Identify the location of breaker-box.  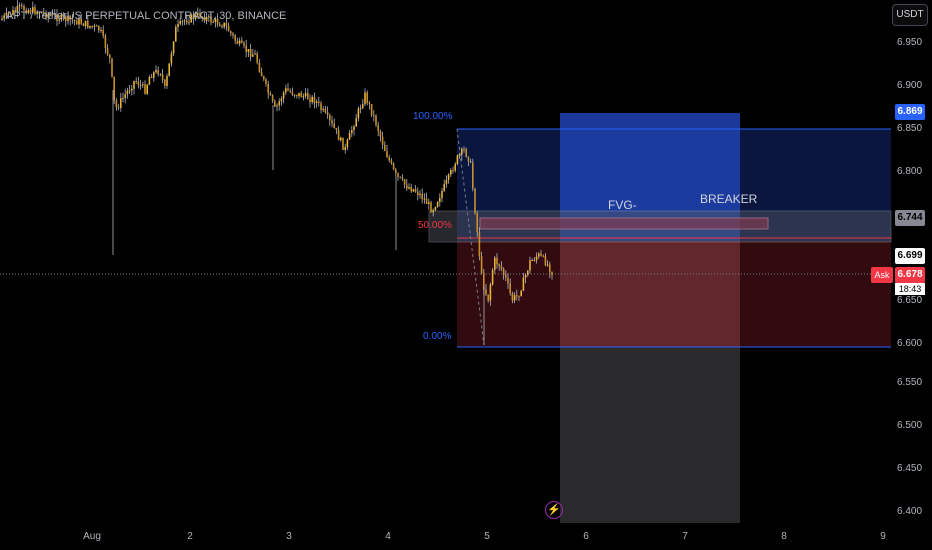
(624, 223).